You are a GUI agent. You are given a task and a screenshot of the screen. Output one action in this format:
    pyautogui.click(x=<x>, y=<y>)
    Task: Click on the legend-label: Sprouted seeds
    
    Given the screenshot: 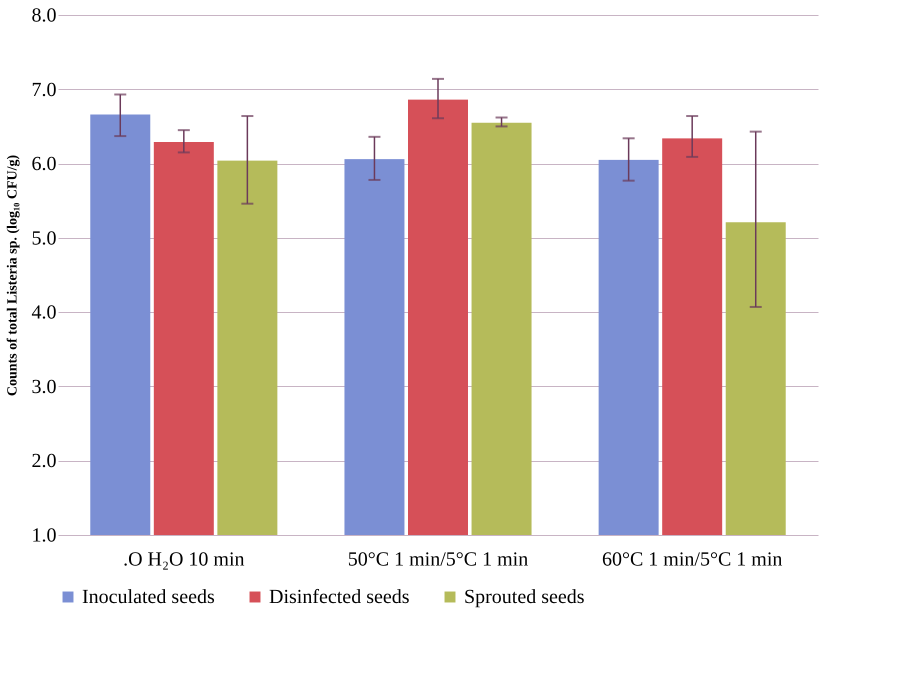 What is the action you would take?
    pyautogui.click(x=524, y=597)
    